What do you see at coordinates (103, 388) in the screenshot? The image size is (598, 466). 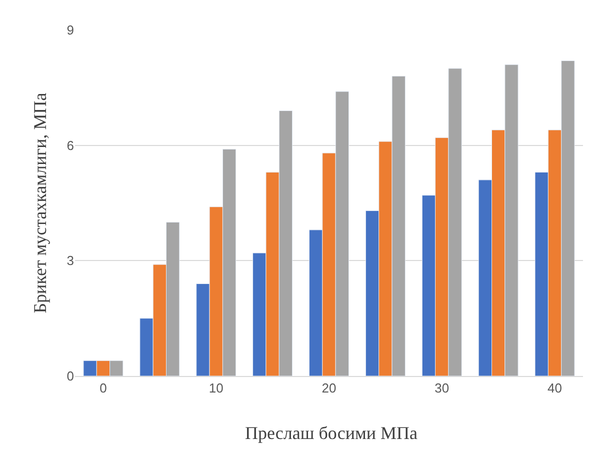 I see `x-tick-label: 0` at bounding box center [103, 388].